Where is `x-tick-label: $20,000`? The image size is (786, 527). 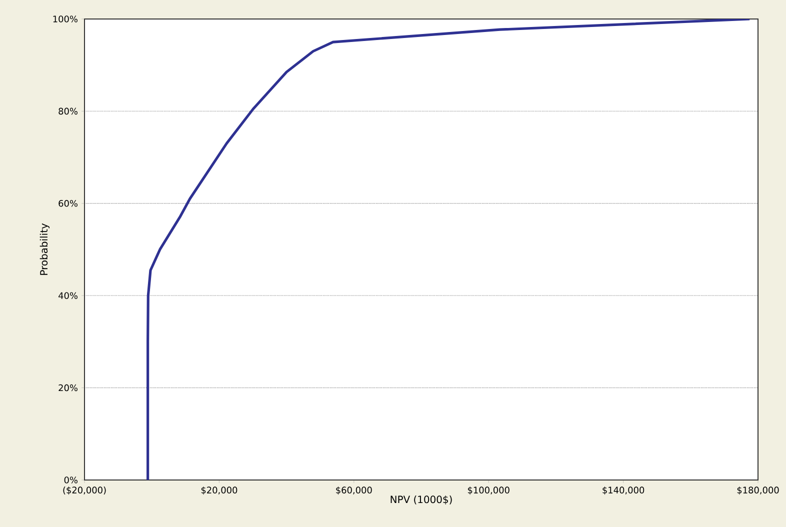 x-tick-label: $20,000 is located at coordinates (219, 490).